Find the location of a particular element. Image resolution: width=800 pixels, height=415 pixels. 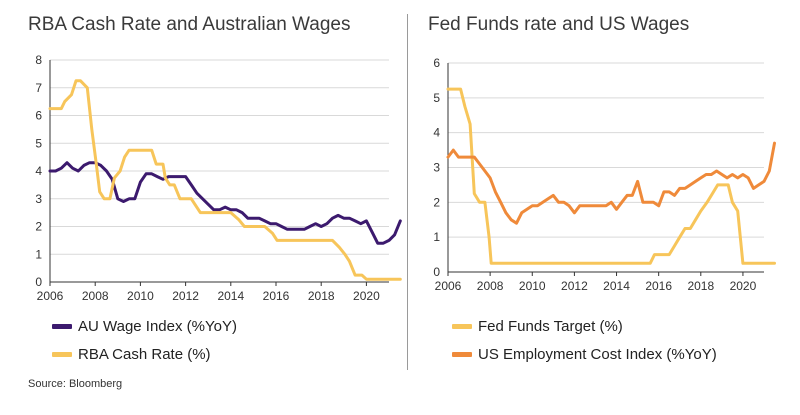

legend-swatch-au-wage is located at coordinates (62, 326).